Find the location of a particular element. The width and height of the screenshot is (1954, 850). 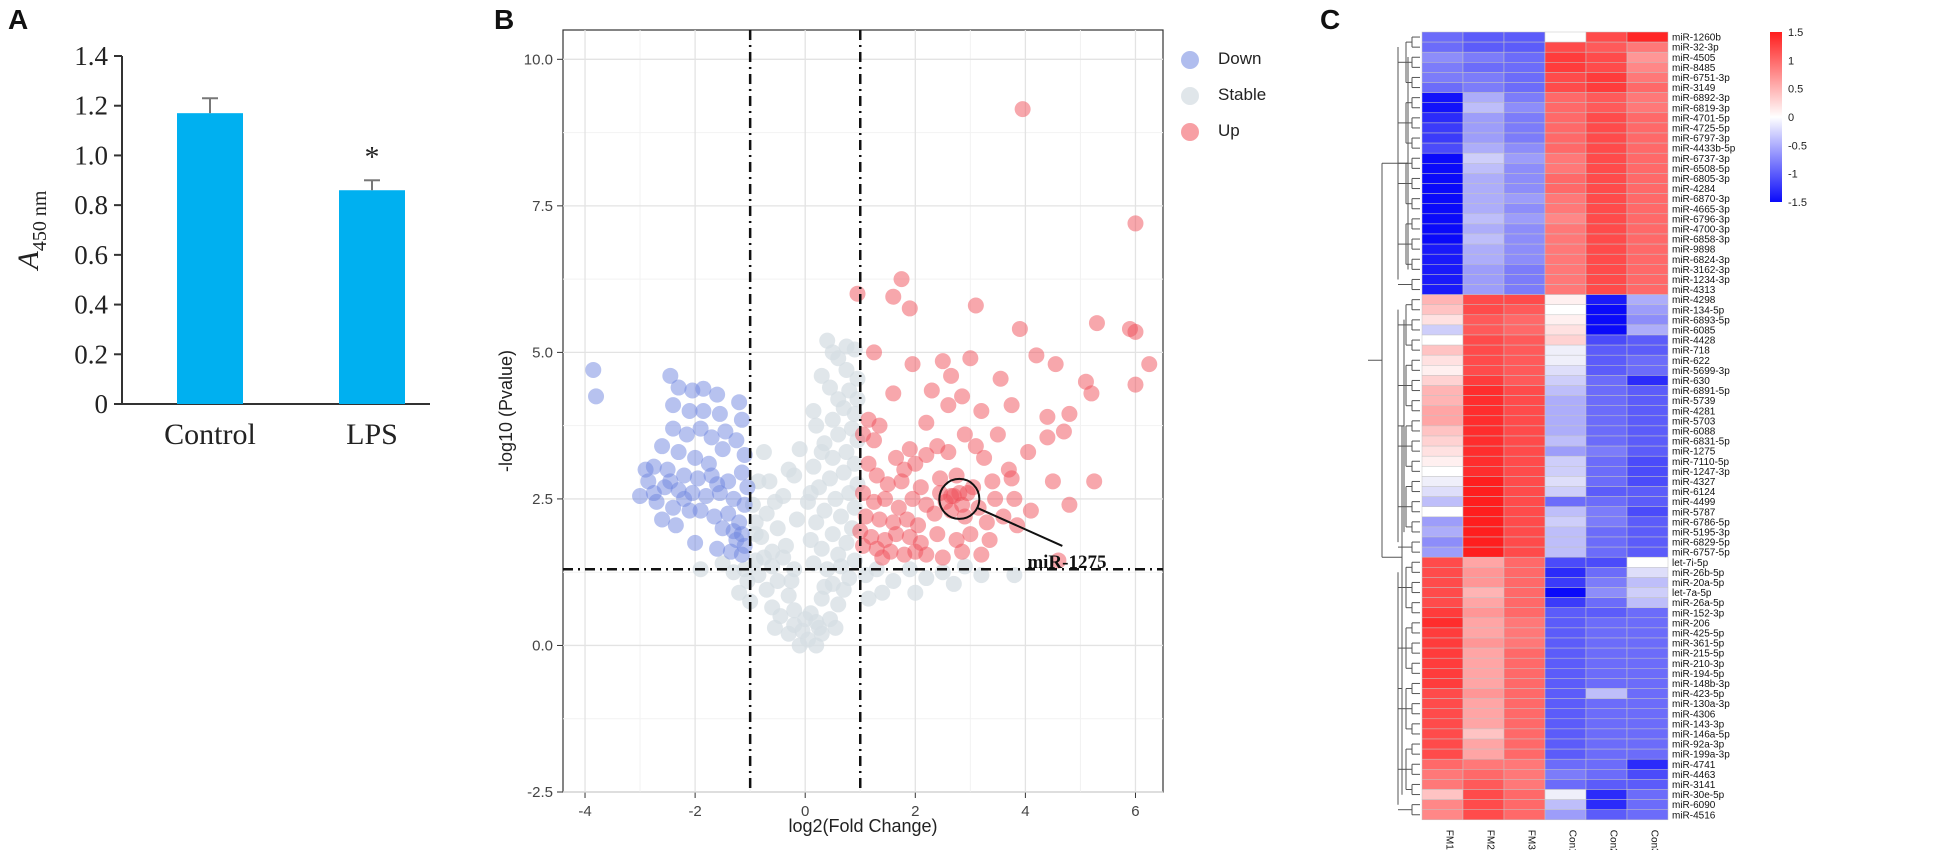

row-label: miR-4313 is located at coordinates (1694, 290).